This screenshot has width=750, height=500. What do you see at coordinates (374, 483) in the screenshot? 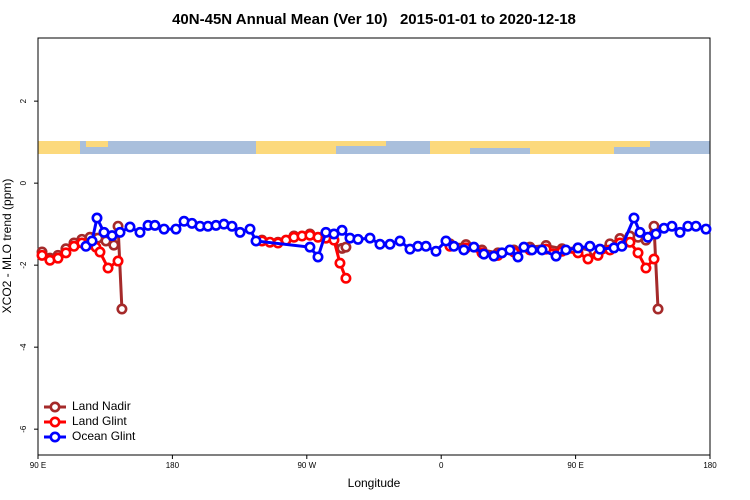
I see `x-axis-label: Longitude` at bounding box center [374, 483].